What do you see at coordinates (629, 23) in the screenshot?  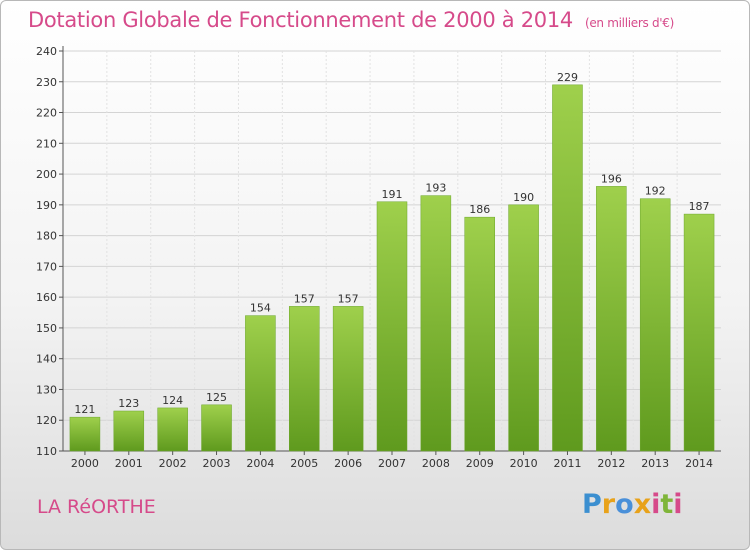 I see `unit-label: (en milliers d'€)` at bounding box center [629, 23].